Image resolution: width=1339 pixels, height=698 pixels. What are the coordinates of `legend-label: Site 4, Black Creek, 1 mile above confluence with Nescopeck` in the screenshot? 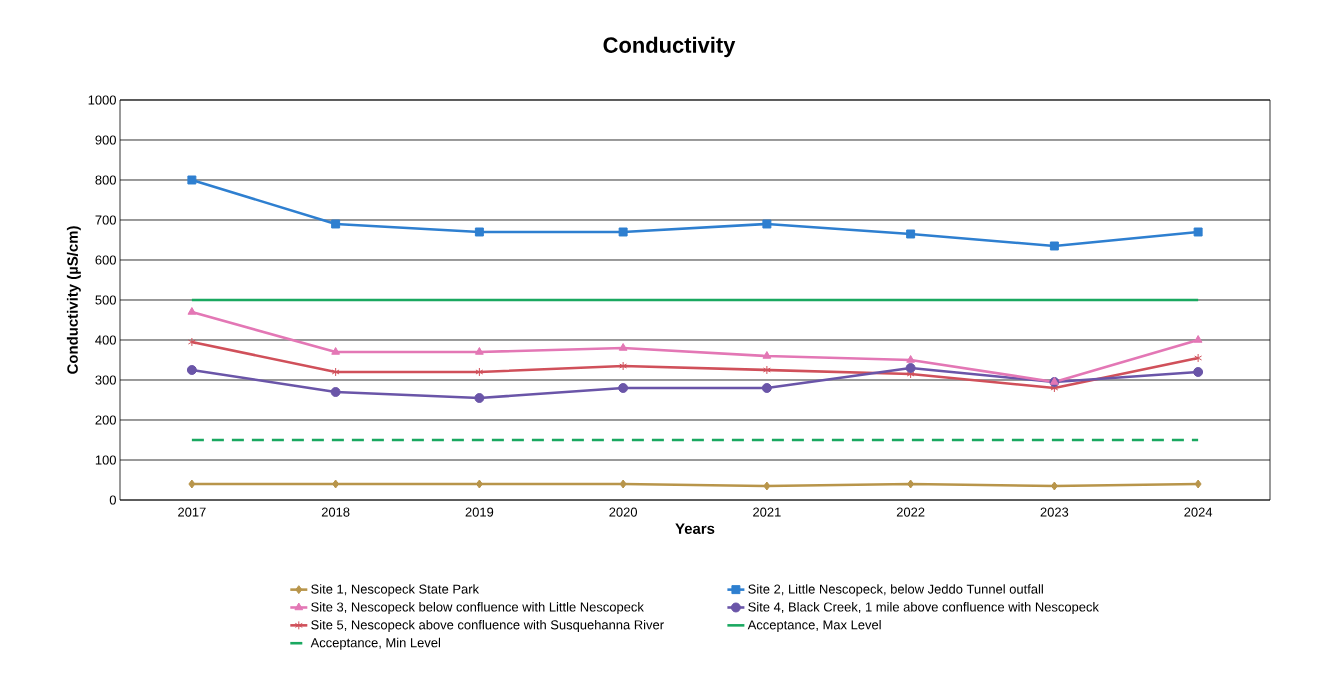 It's located at (923, 608).